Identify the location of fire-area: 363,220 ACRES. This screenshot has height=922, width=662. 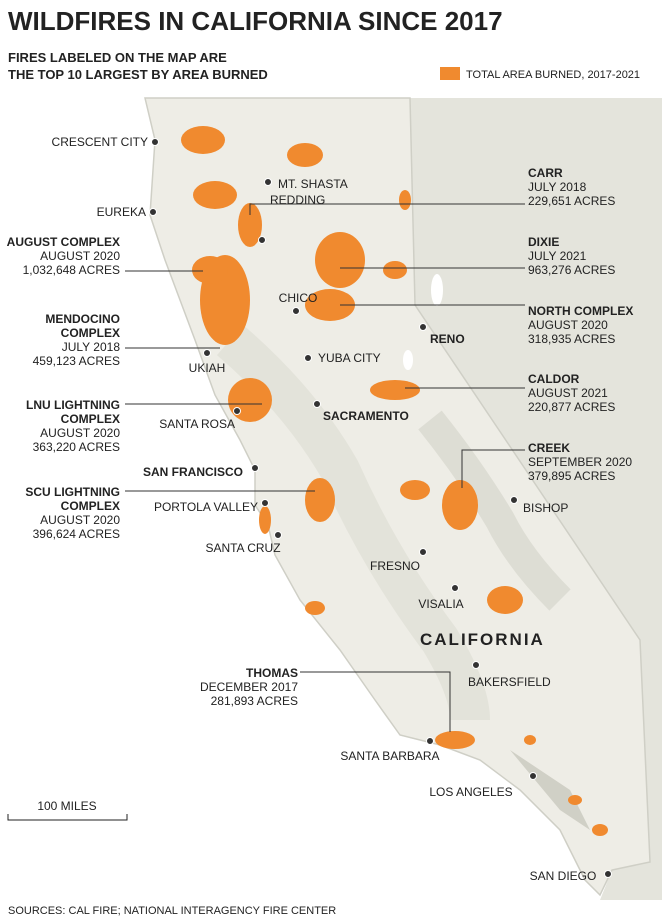
(76, 447).